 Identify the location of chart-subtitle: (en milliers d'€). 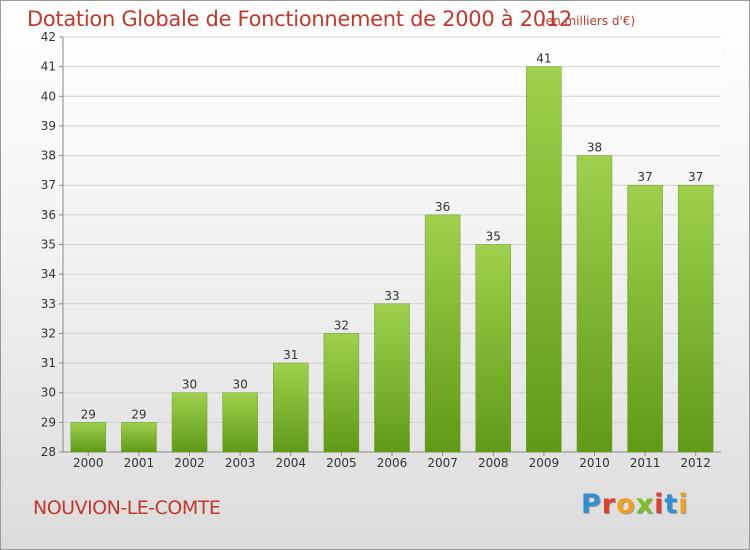
(588, 21).